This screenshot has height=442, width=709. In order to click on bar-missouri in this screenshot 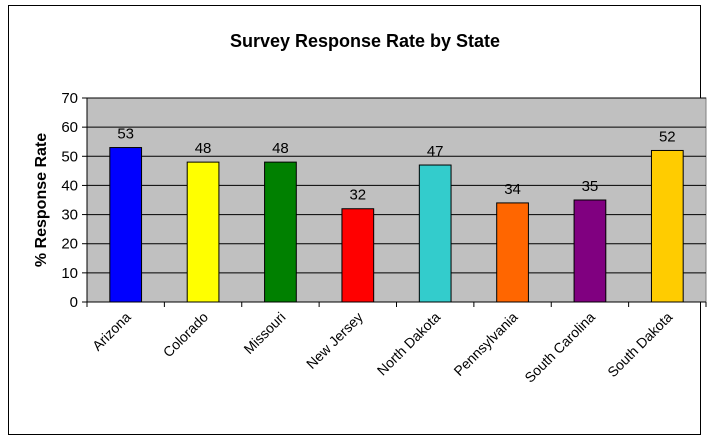, I will do `click(280, 232)`.